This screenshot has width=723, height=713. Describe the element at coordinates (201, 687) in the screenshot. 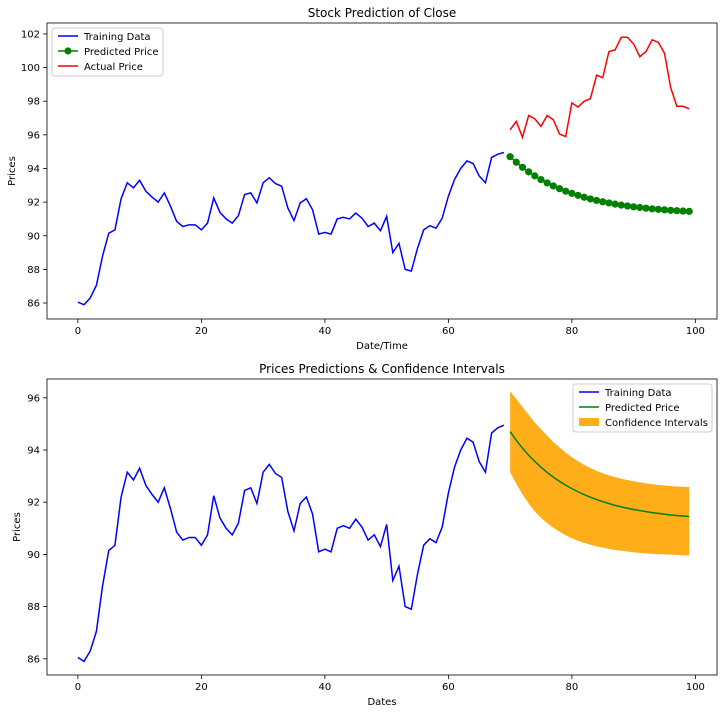

I see `chart-2-x-tick-label-20: 20` at that location.